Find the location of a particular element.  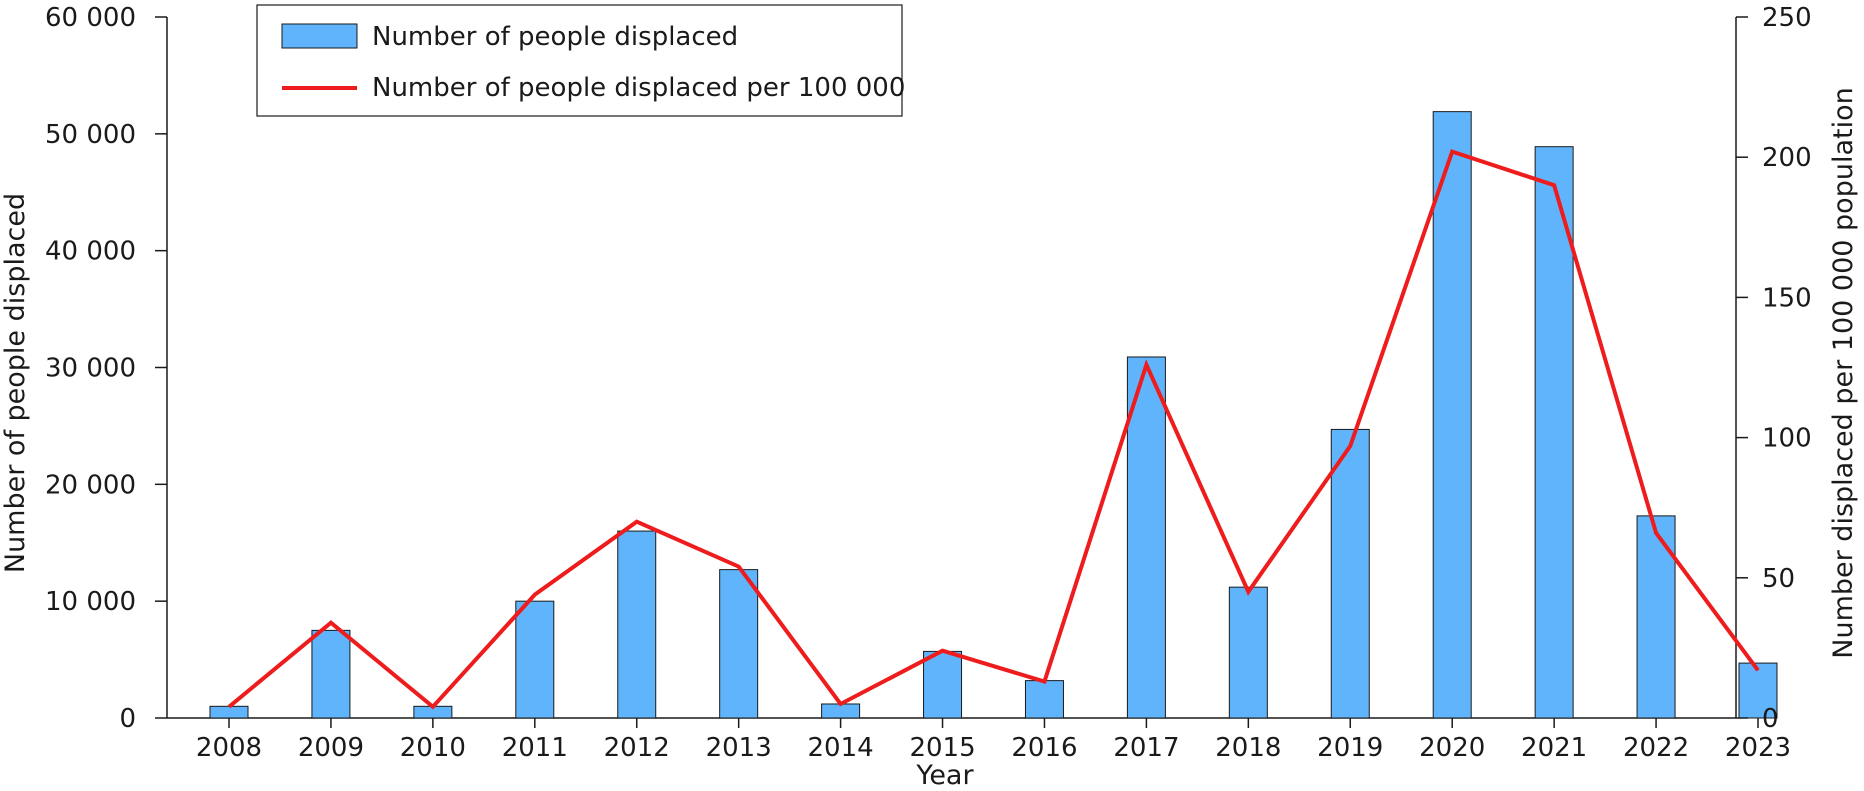

bar-2009 is located at coordinates (331, 674).